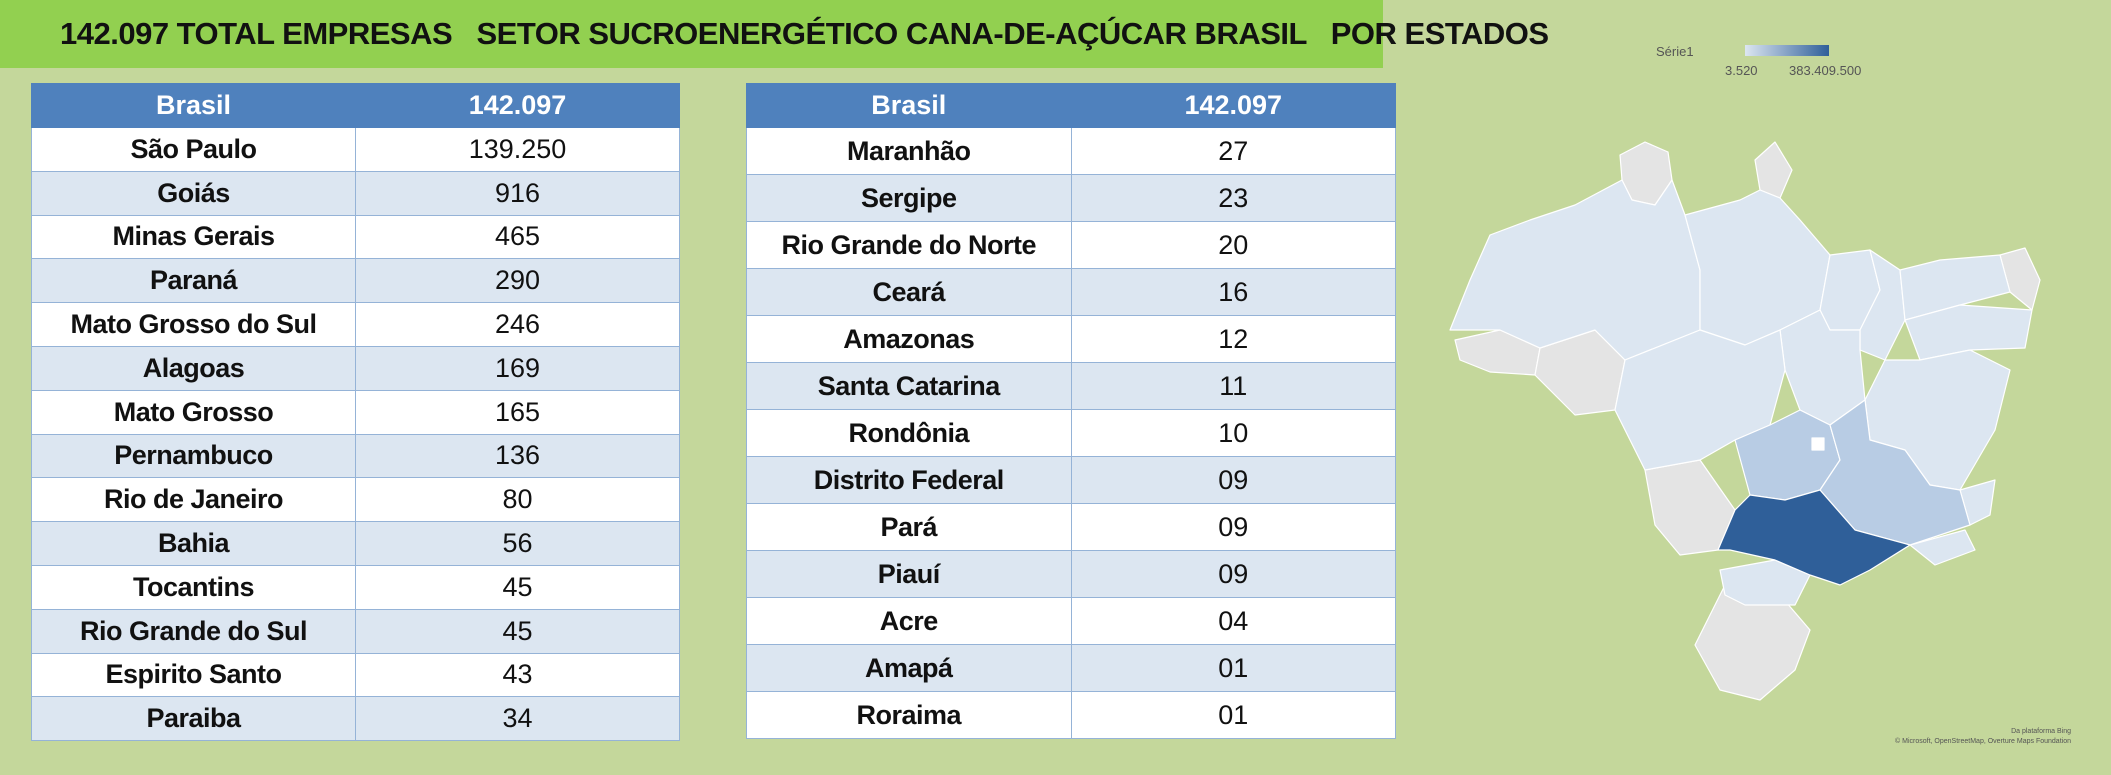 The image size is (2111, 775). I want to click on company-count-cell: 136, so click(517, 456).